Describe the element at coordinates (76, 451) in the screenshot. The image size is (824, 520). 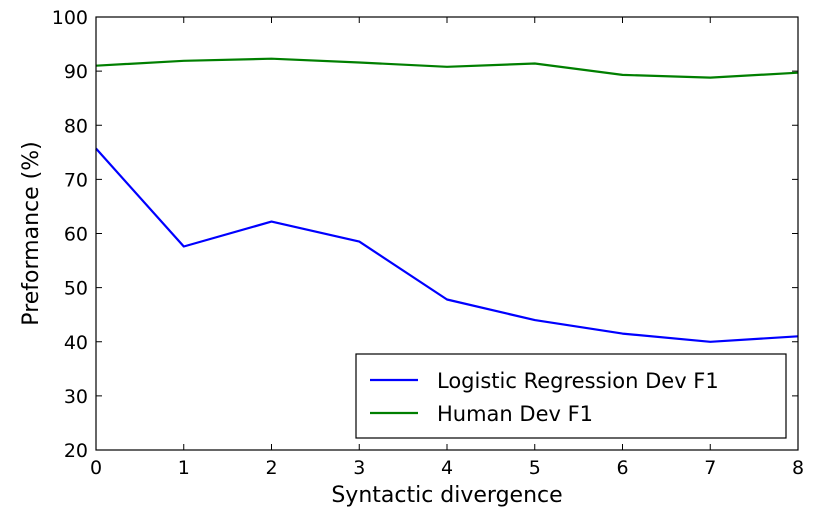
I see `y-tick-label: 20` at that location.